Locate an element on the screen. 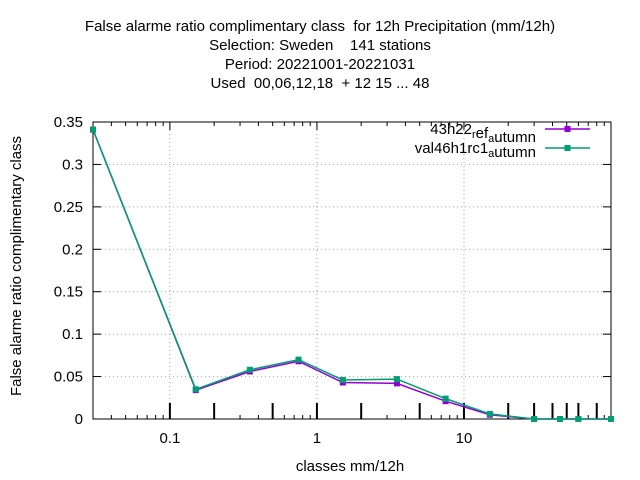 The width and height of the screenshot is (640, 480). legend-text-part: val46h1rc1 is located at coordinates (451, 148).